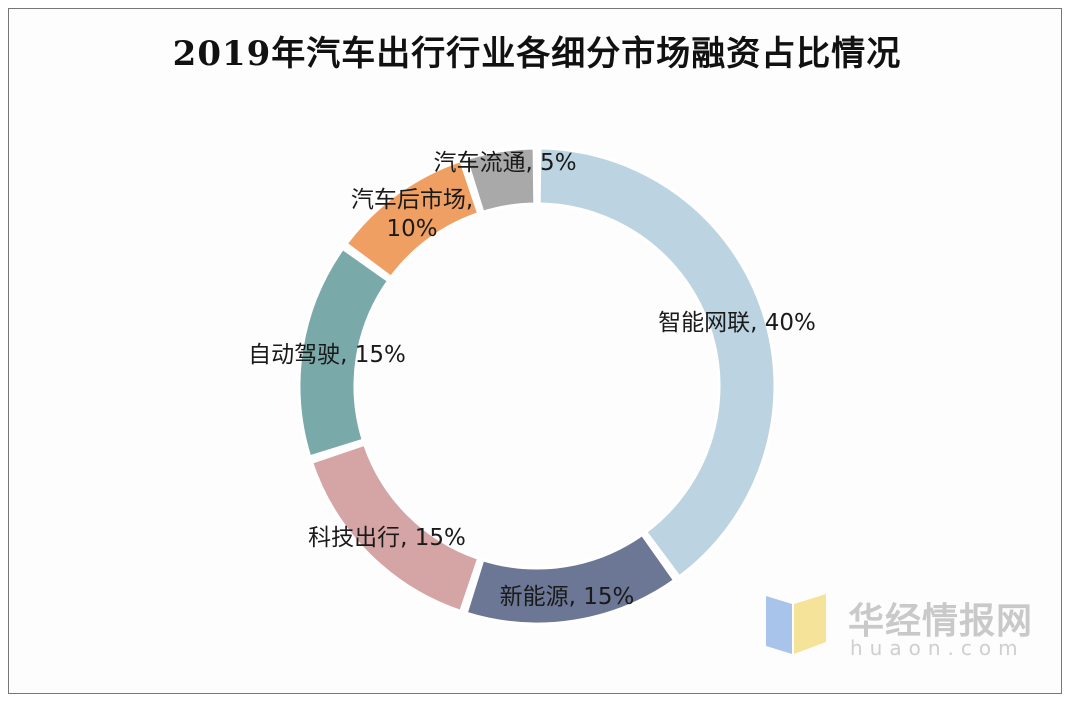 The image size is (1074, 704). Describe the element at coordinates (796, 624) in the screenshot. I see `huaon-logo-icon` at that location.